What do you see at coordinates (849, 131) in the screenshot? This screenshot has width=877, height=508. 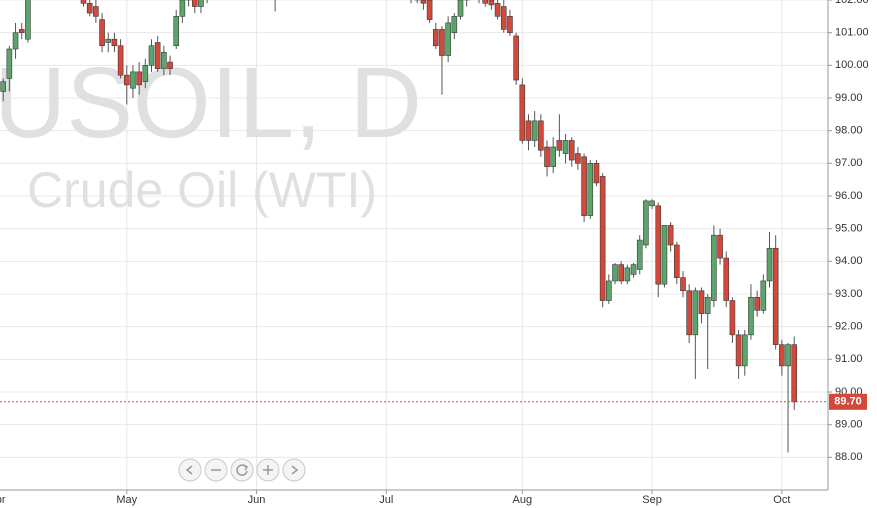 I see `y-tick-label: 98.00` at bounding box center [849, 131].